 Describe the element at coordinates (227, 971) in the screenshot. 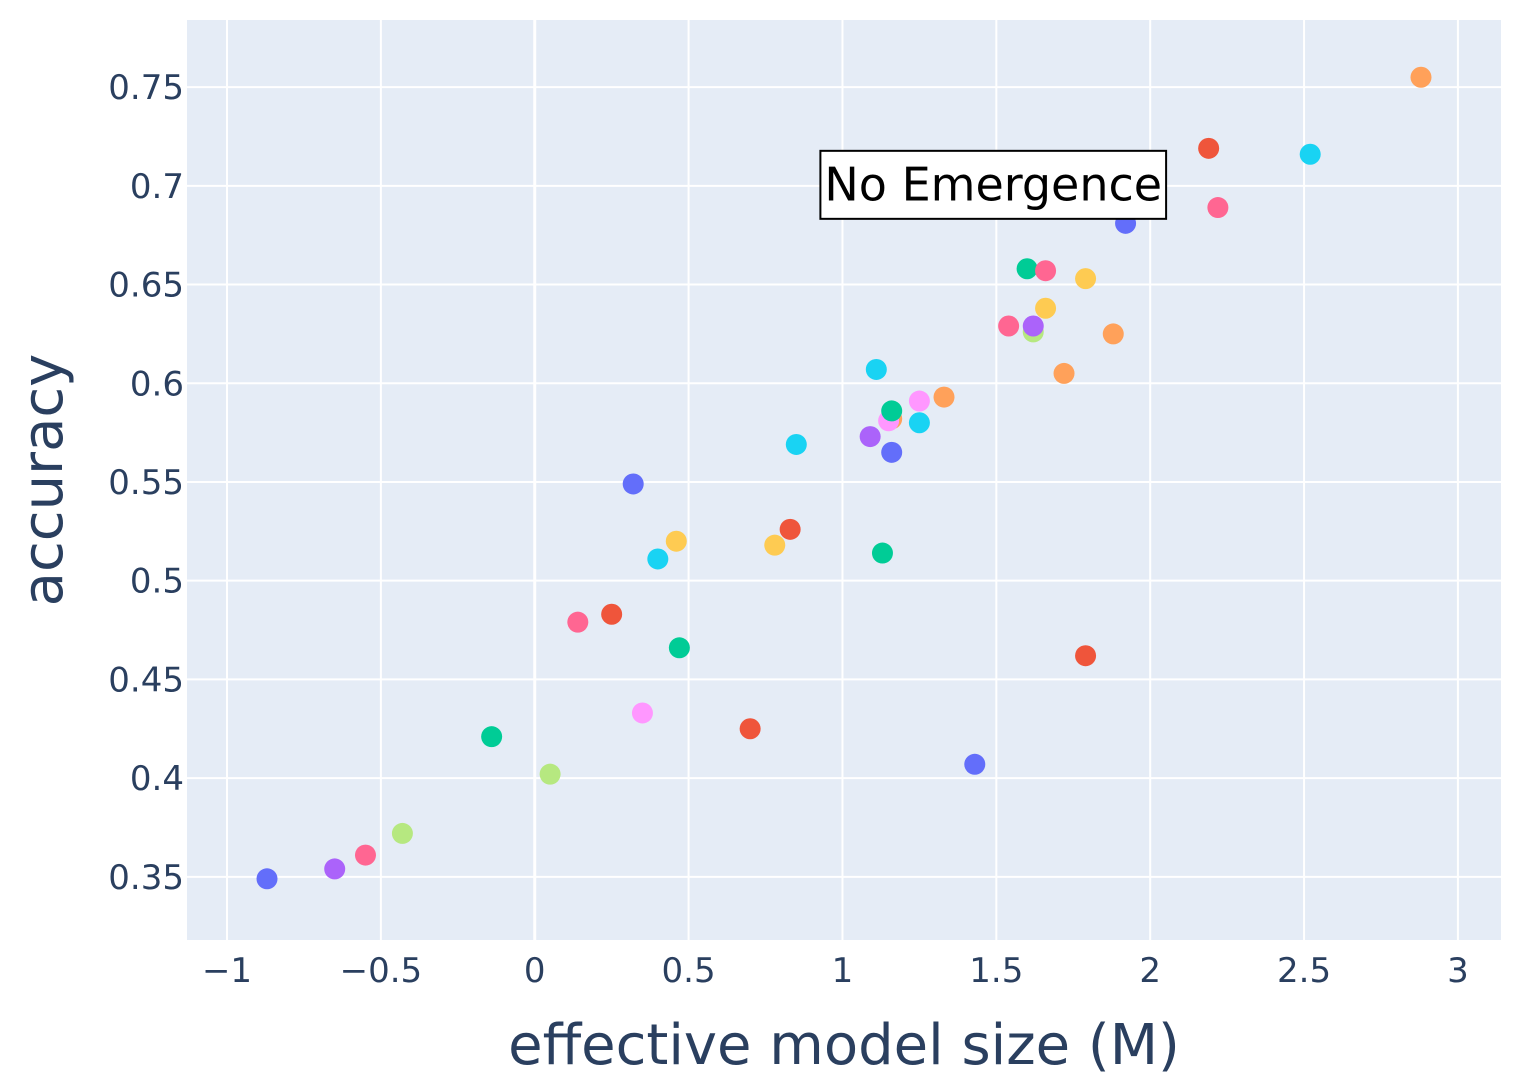

I see `x-tick-label: −1` at that location.